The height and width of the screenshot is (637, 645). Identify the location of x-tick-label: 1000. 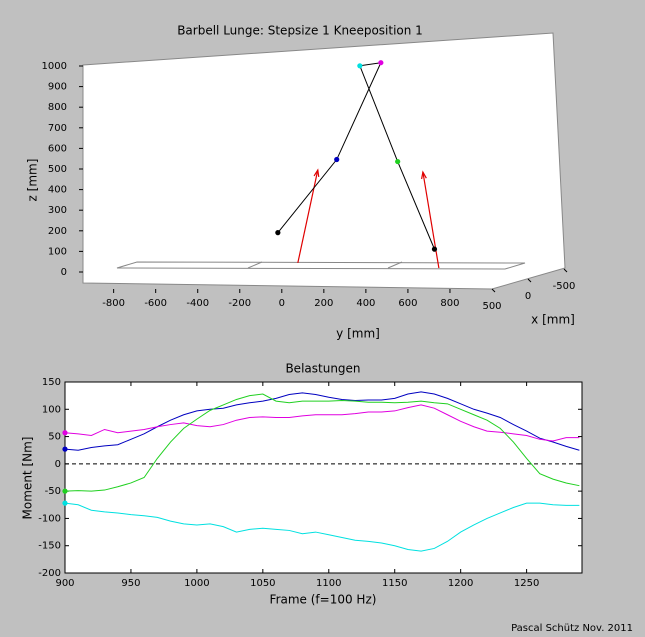
(196, 583).